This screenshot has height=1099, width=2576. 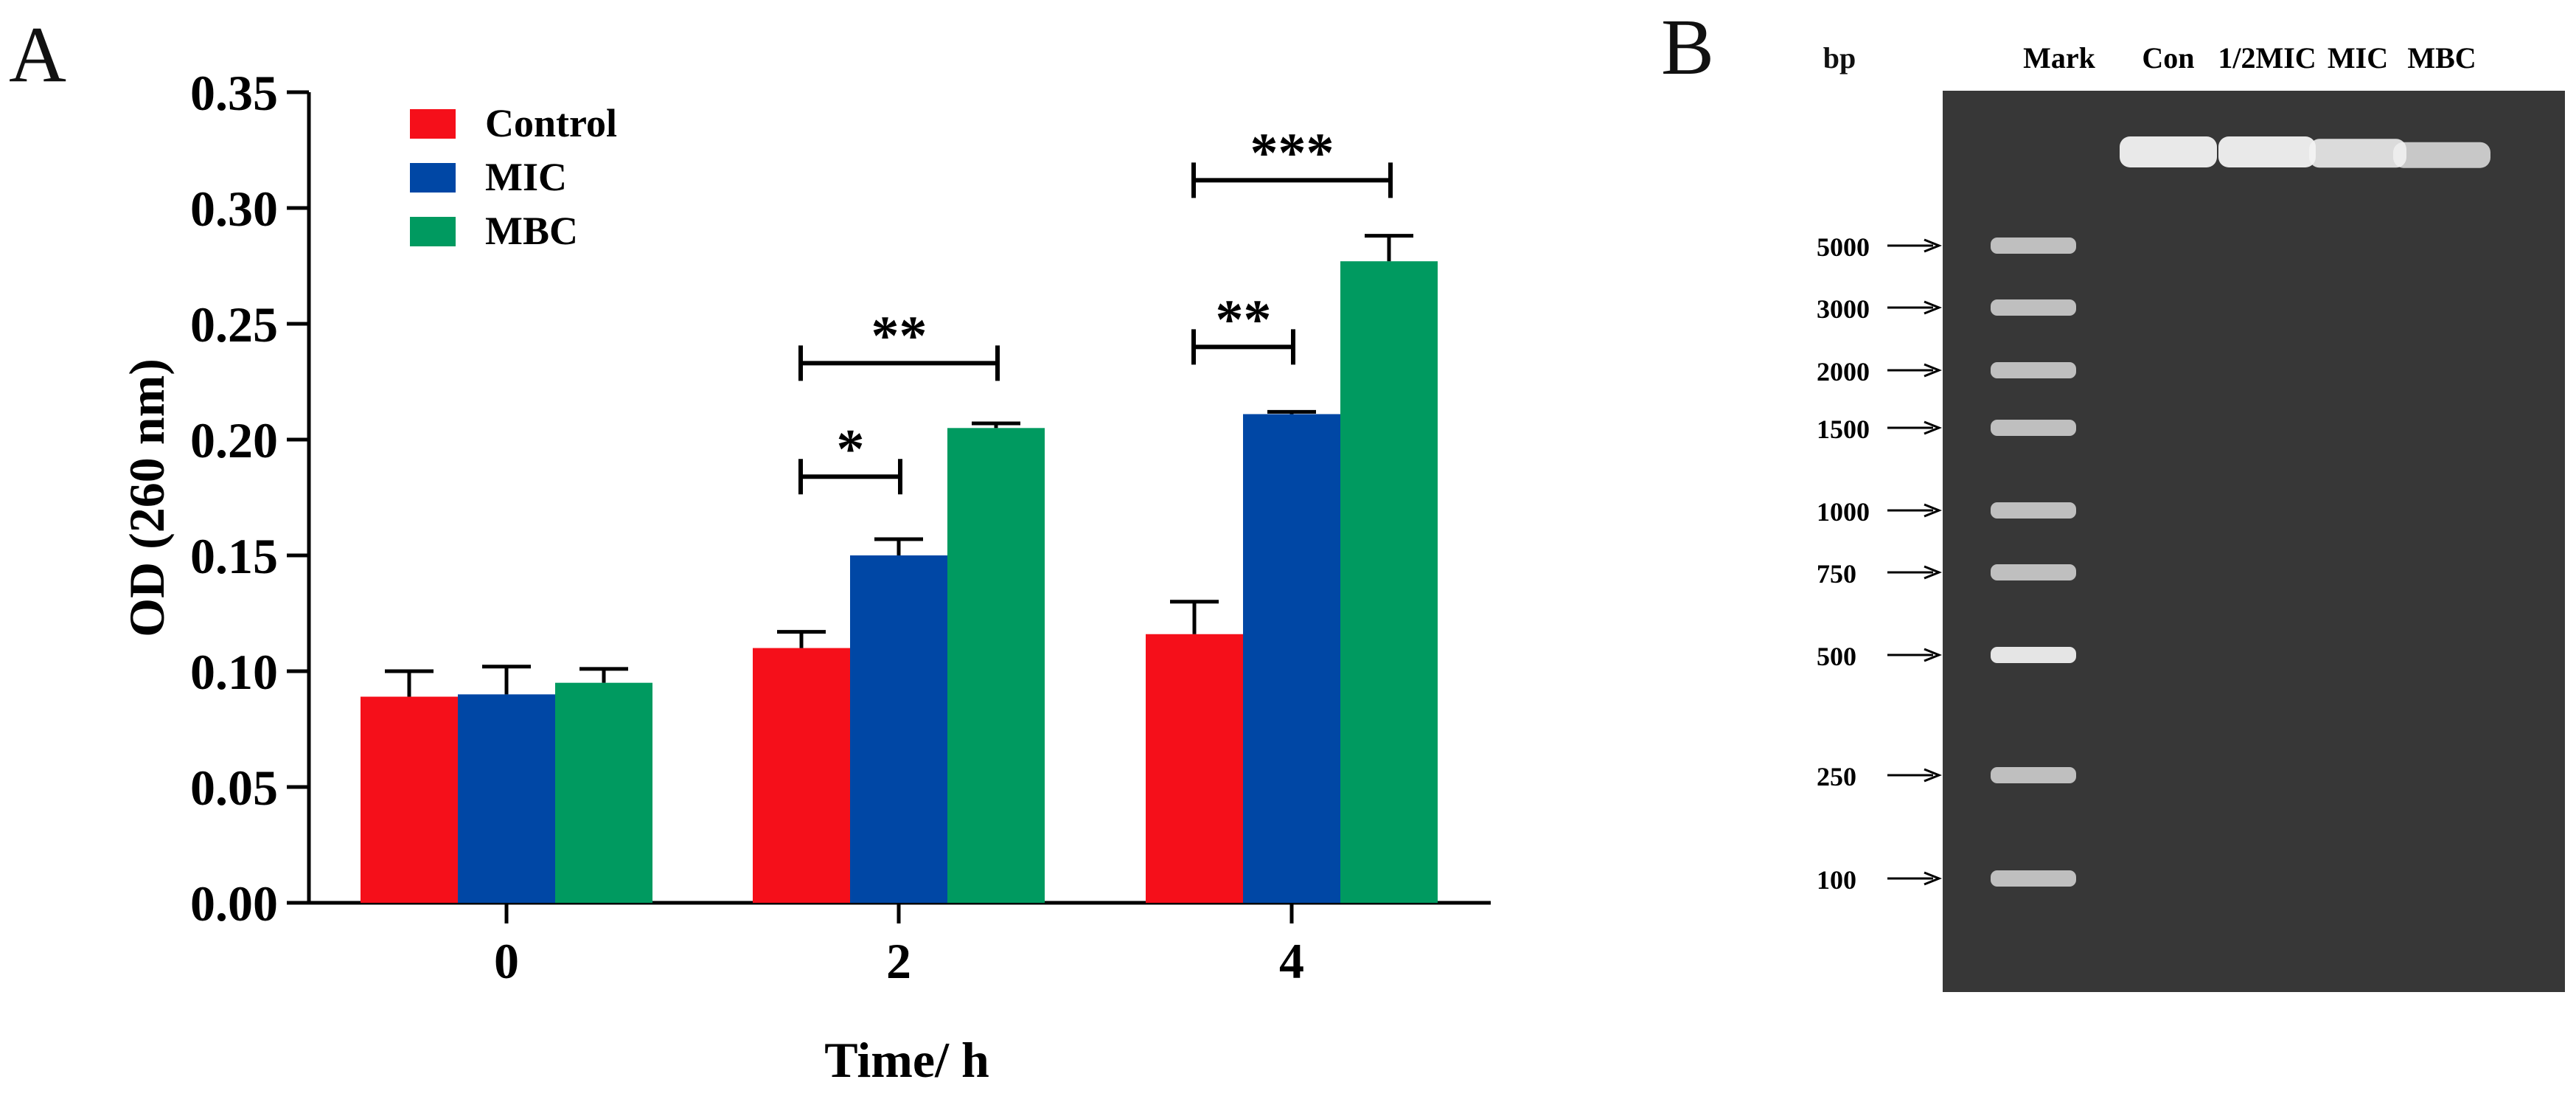 What do you see at coordinates (2059, 57) in the screenshot?
I see `lane-label: Mark` at bounding box center [2059, 57].